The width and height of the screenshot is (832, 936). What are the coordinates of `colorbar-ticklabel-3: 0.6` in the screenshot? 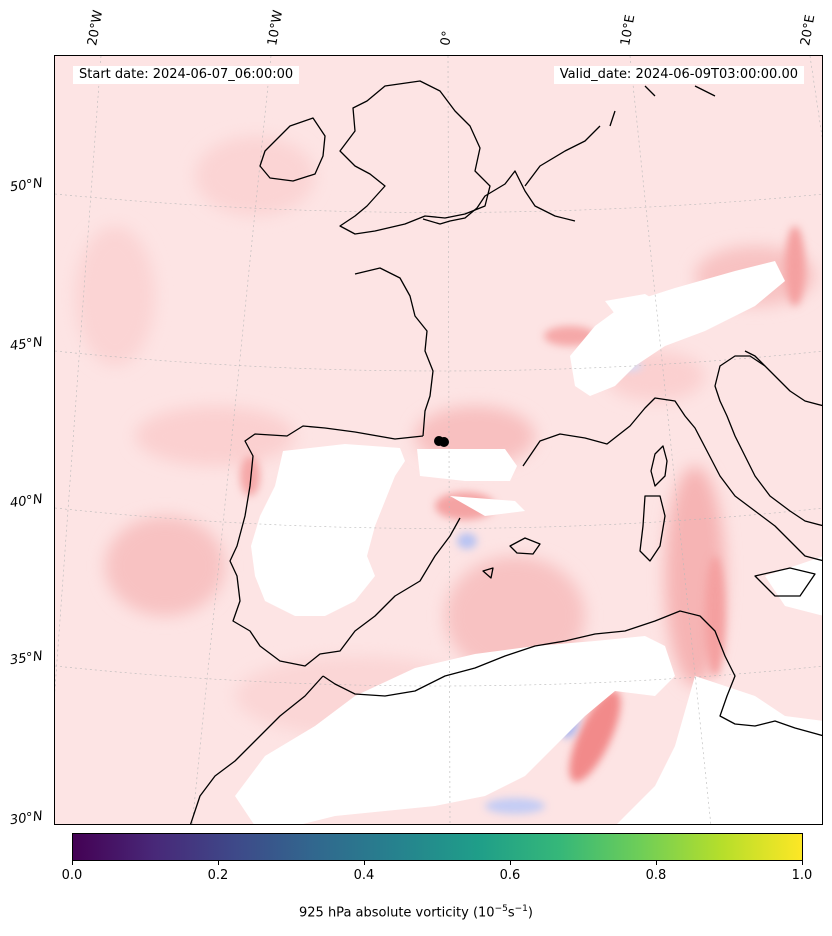 It's located at (510, 875).